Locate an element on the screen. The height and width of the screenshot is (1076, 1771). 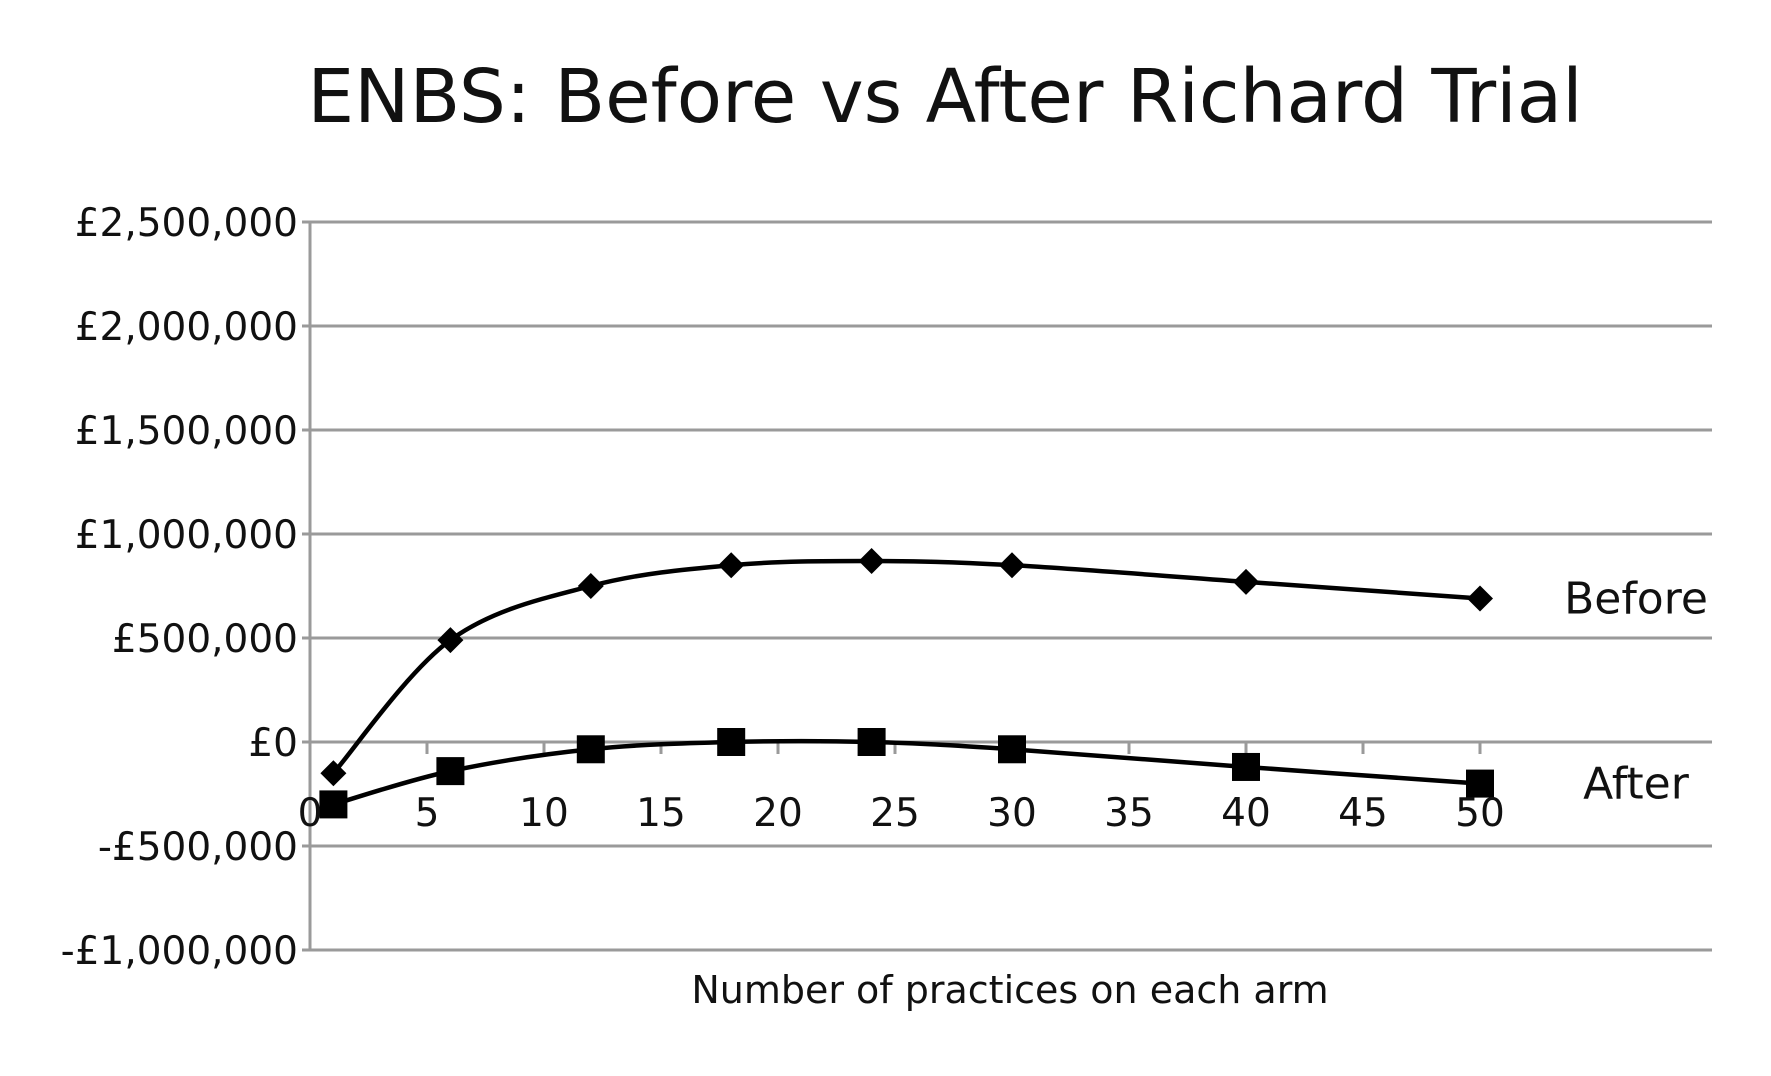
chart-title: ENBS: Before vs After Richard Trial is located at coordinates (944, 97).